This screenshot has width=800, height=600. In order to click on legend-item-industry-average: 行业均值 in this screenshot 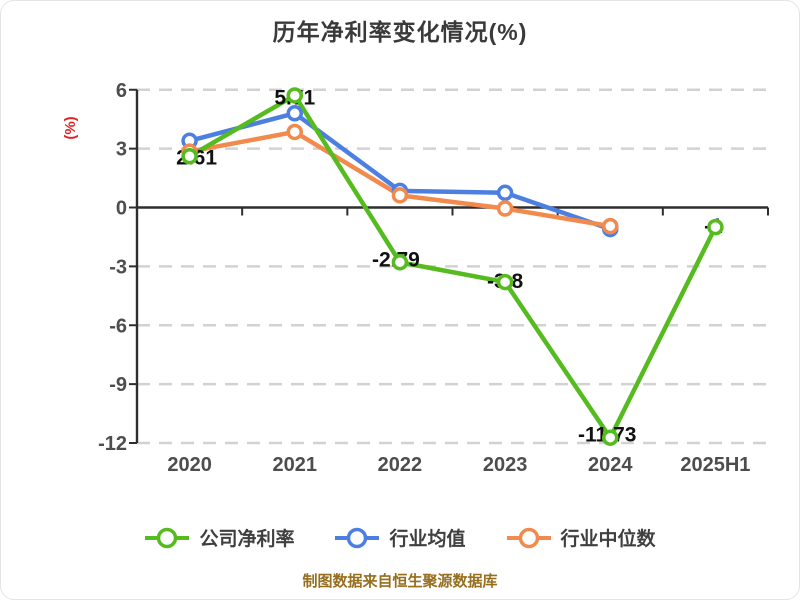, I will do `click(400, 537)`.